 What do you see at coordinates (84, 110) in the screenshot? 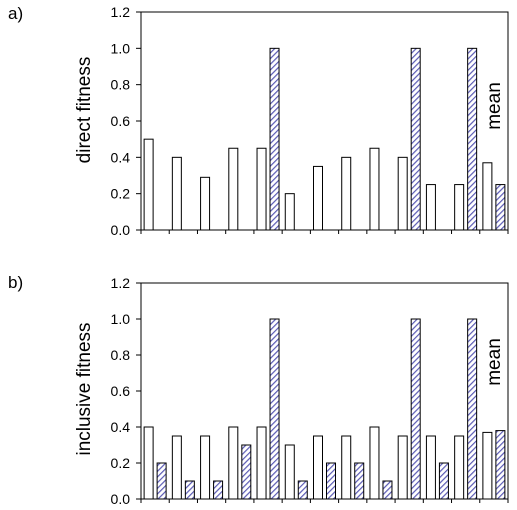
I see `y-axis-label: direct fitness` at bounding box center [84, 110].